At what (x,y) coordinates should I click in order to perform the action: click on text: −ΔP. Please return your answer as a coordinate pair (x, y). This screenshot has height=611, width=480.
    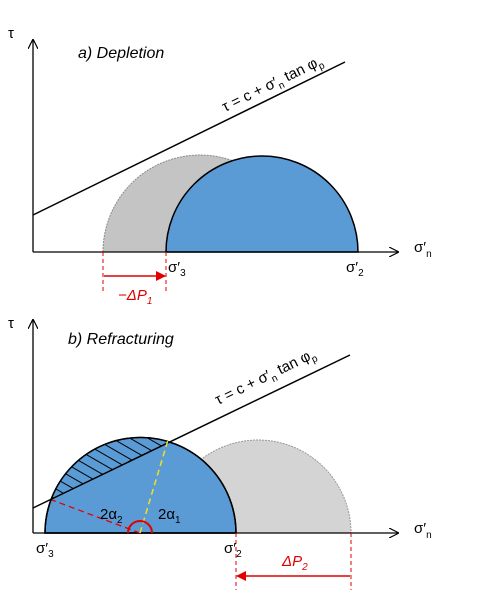
    Looking at the image, I should click on (132, 295).